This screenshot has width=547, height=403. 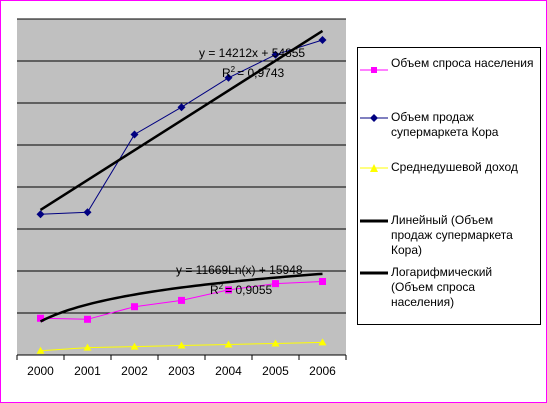 I want to click on trendline, so click(x=181, y=297).